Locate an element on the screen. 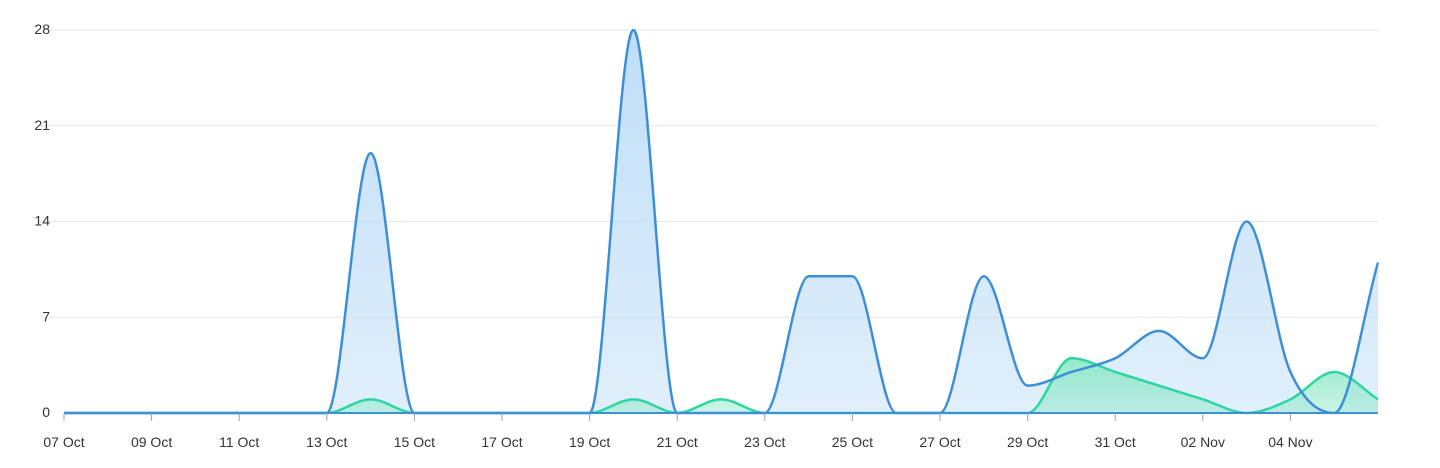 The image size is (1440, 468). x-tick-label: 09 Oct is located at coordinates (151, 442).